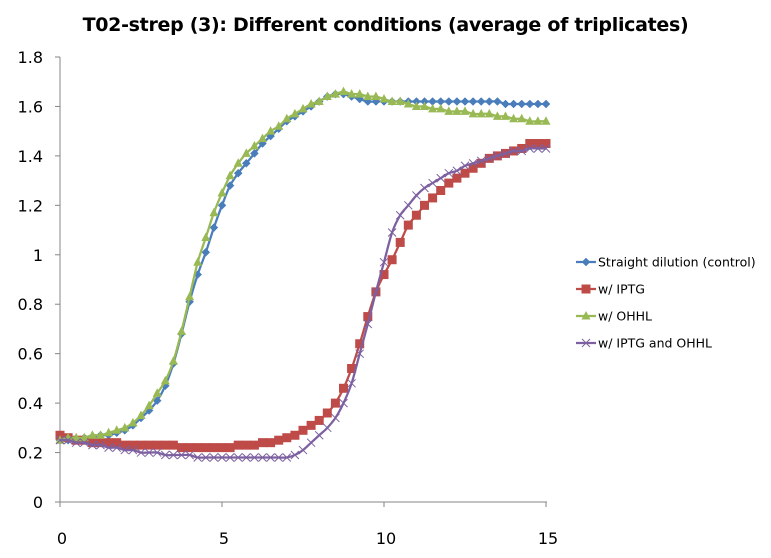 The image size is (771, 558). I want to click on x-tick-label: 5, so click(224, 538).